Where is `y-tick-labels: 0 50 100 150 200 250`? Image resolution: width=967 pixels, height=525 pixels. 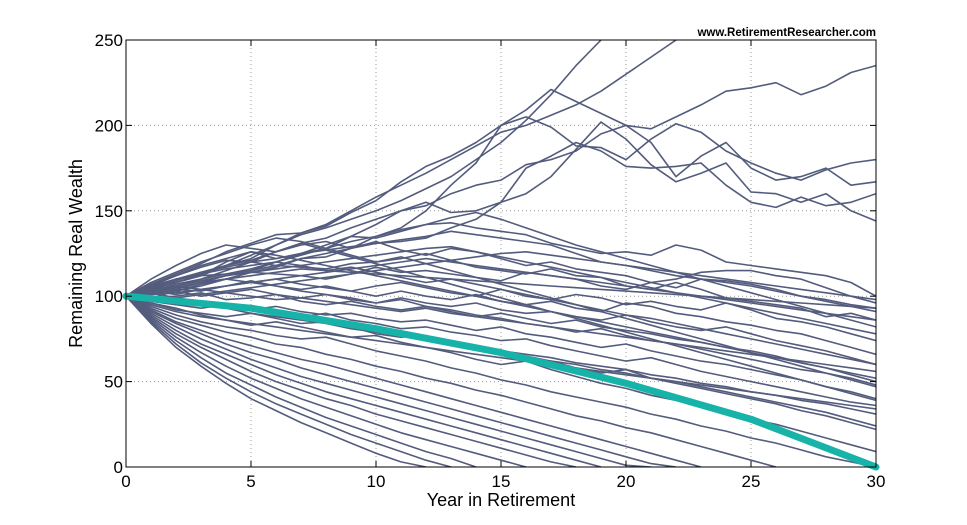
y-tick-labels: 0 50 100 150 200 250 is located at coordinates (109, 254).